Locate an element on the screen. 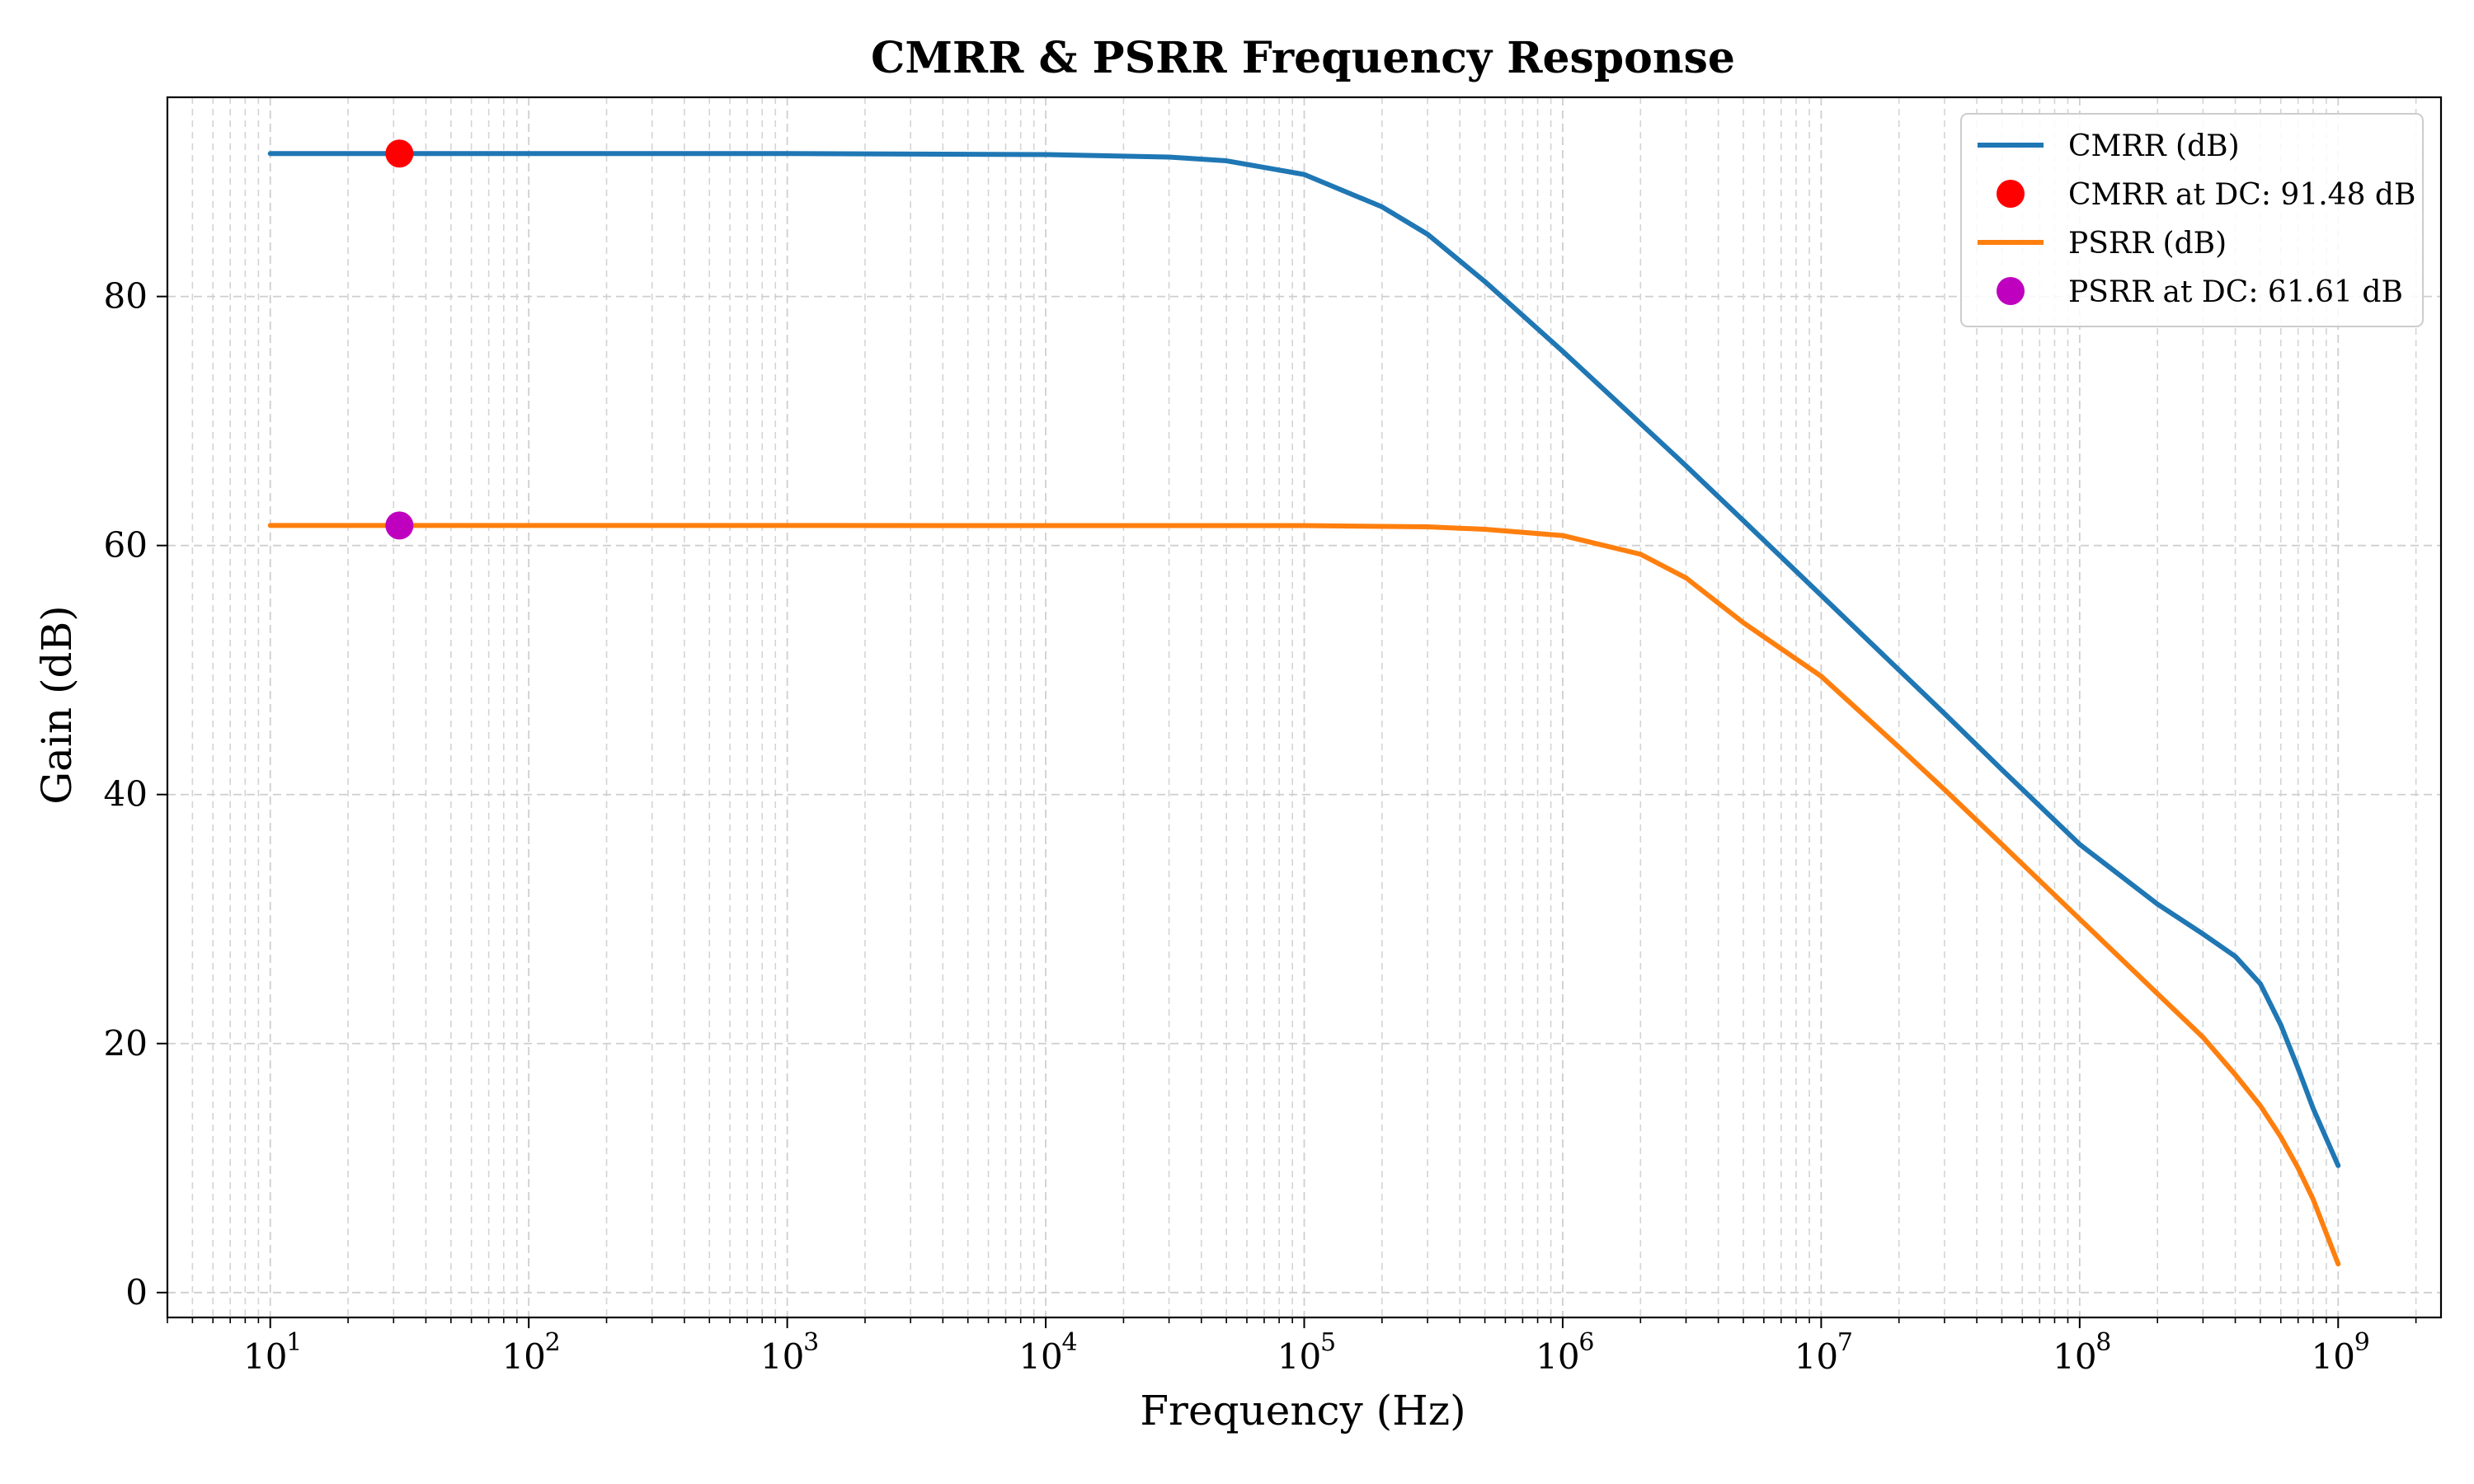  legend-label: CMRR at DC: 91.48 dB is located at coordinates (2241, 195).